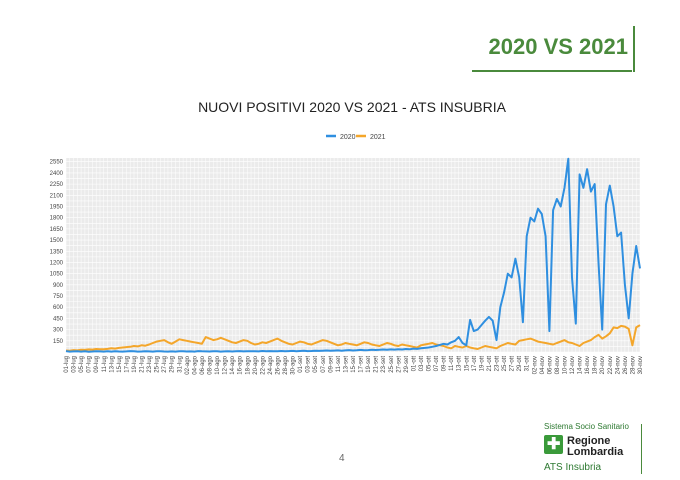 This screenshot has height=480, width=680. I want to click on x-tick-label: 15-set, so click(354, 364).